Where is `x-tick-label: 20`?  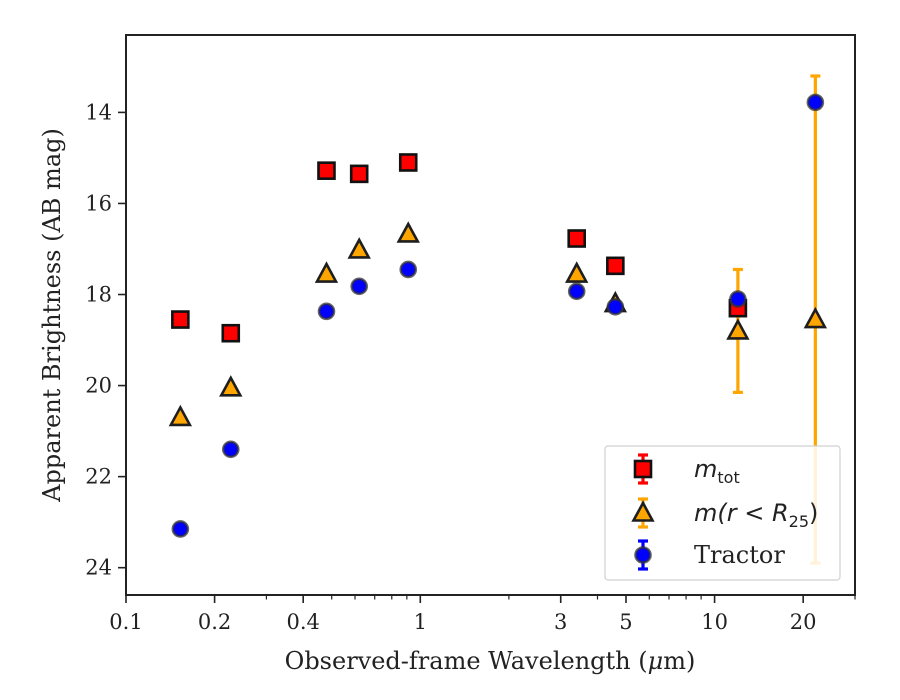
x-tick-label: 20 is located at coordinates (803, 622).